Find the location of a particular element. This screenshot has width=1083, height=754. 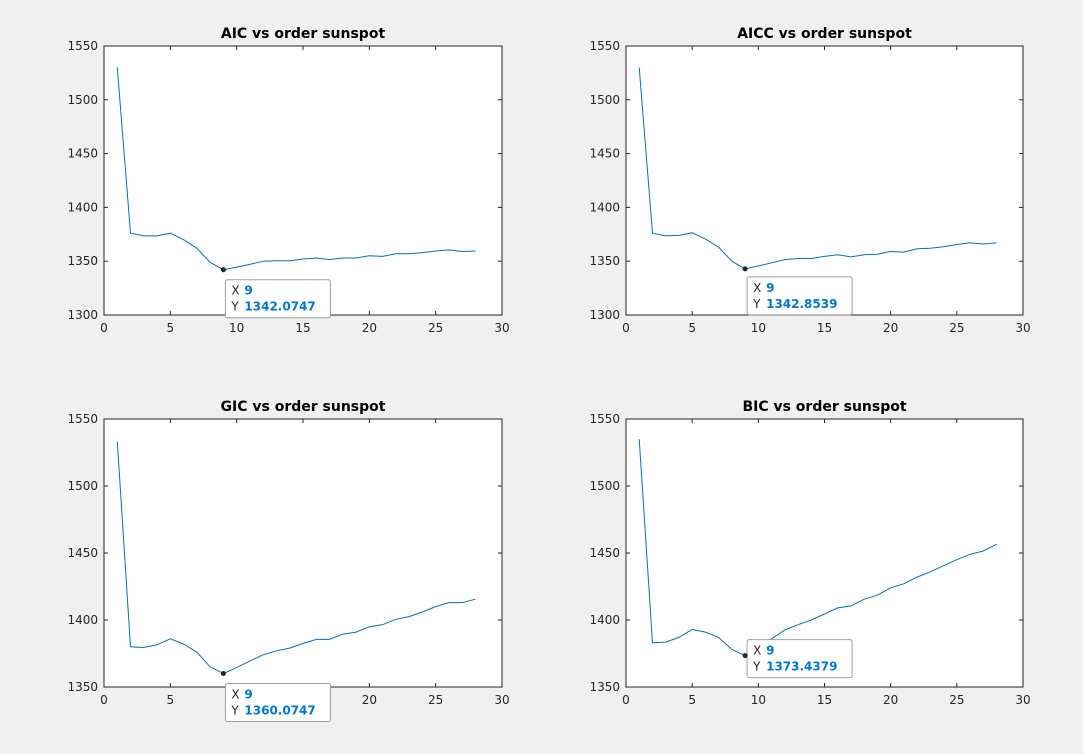

datatip: X 9Y 1342.0747 is located at coordinates (275, 293).